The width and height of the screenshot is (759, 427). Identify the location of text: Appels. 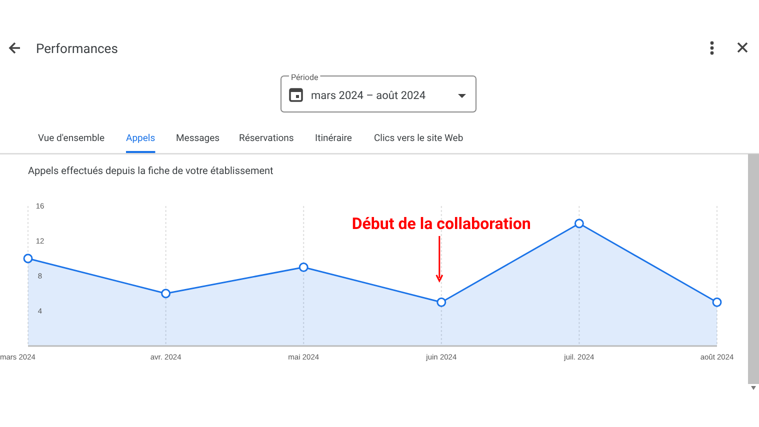
(141, 138).